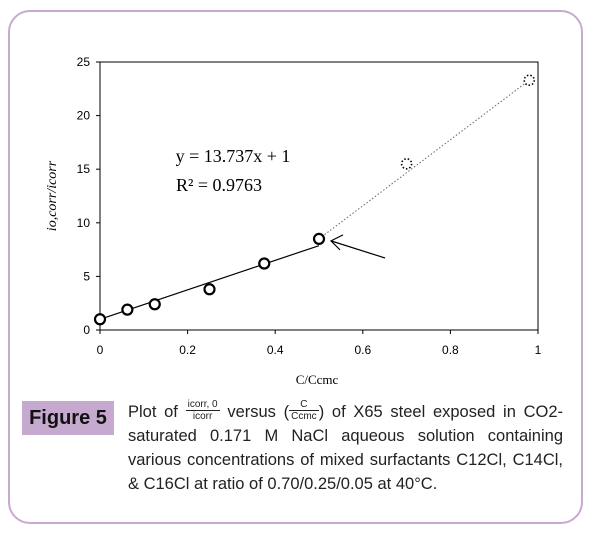  I want to click on caption-frac1-den: icorr, so click(202, 417).